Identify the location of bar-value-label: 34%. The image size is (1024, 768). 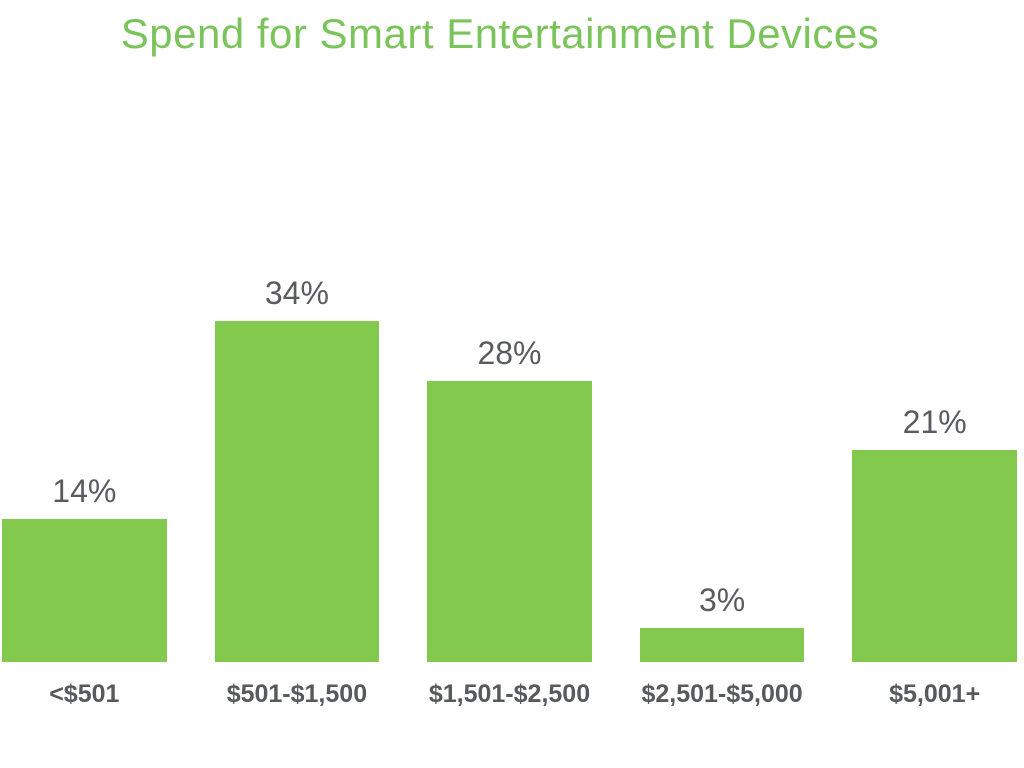
(296, 293).